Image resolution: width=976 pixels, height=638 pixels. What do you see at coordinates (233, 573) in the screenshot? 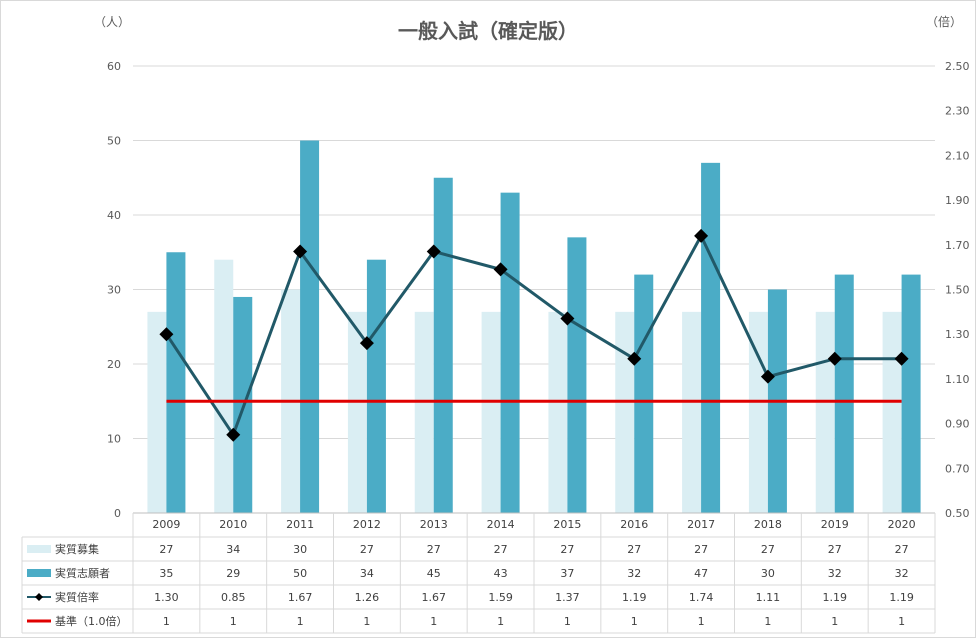
I see `table-value: 29` at bounding box center [233, 573].